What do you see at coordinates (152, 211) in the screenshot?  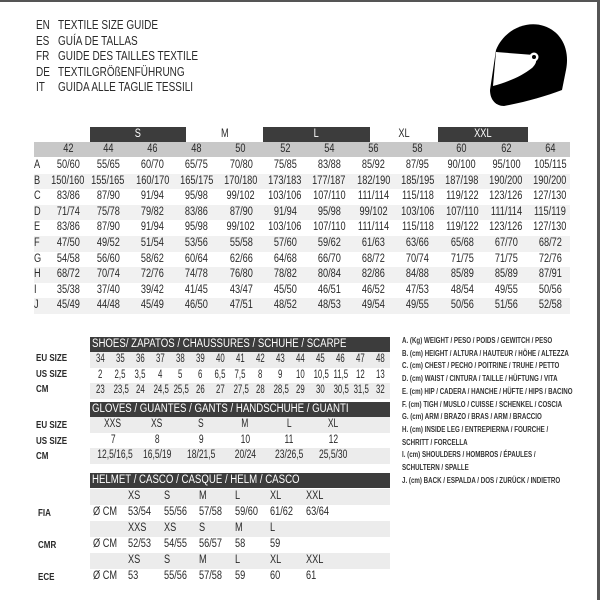 I see `size-cell-text: 79/82` at bounding box center [152, 211].